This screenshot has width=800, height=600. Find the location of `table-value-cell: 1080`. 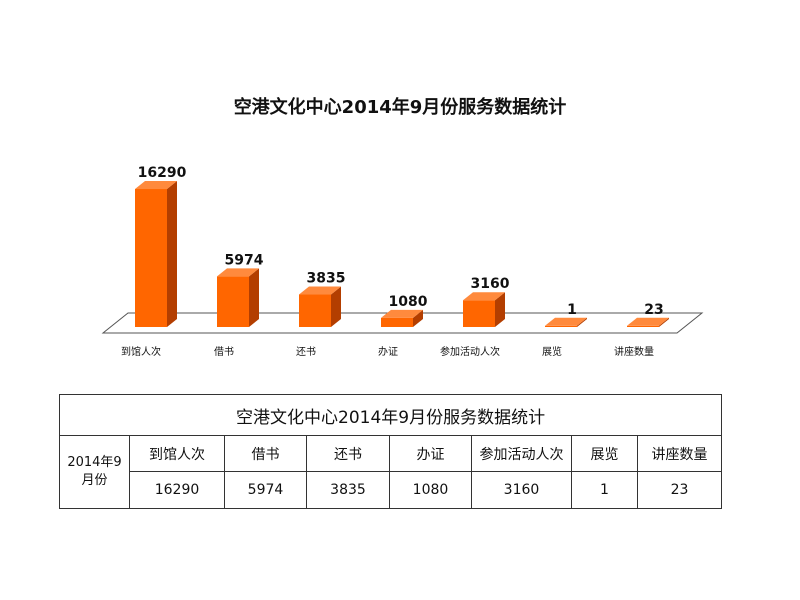

table-value-cell: 1080 is located at coordinates (430, 490).